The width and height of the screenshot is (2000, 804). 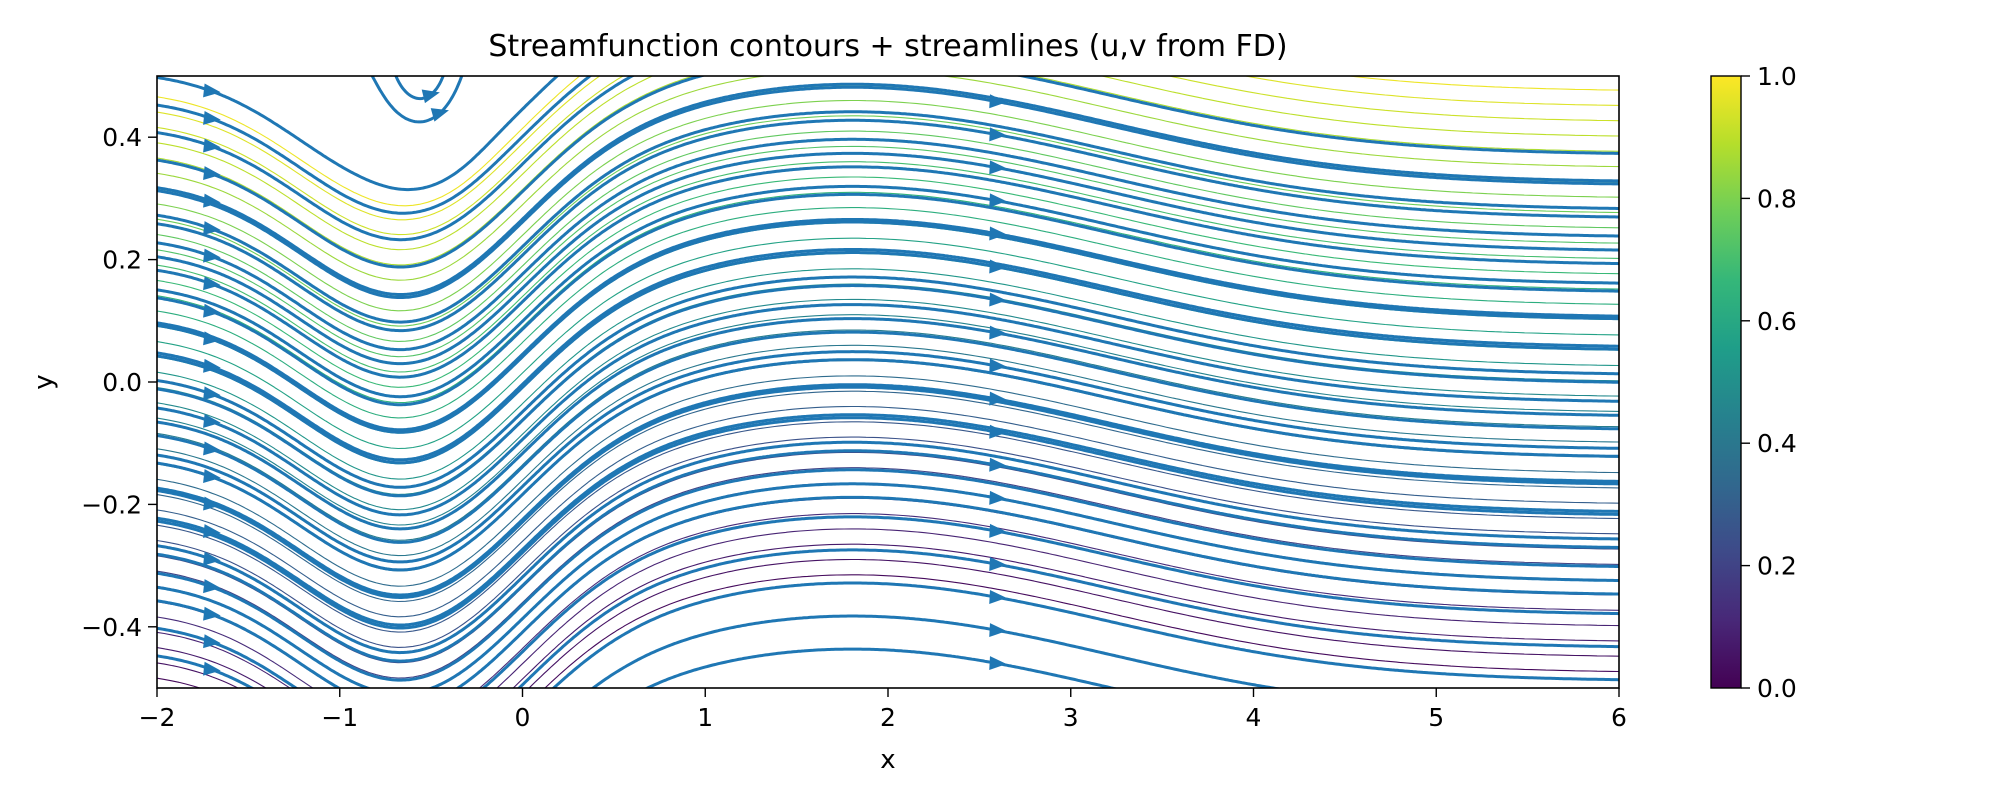 I want to click on colorbar-tick-label: 0.0, so click(x=1777, y=688).